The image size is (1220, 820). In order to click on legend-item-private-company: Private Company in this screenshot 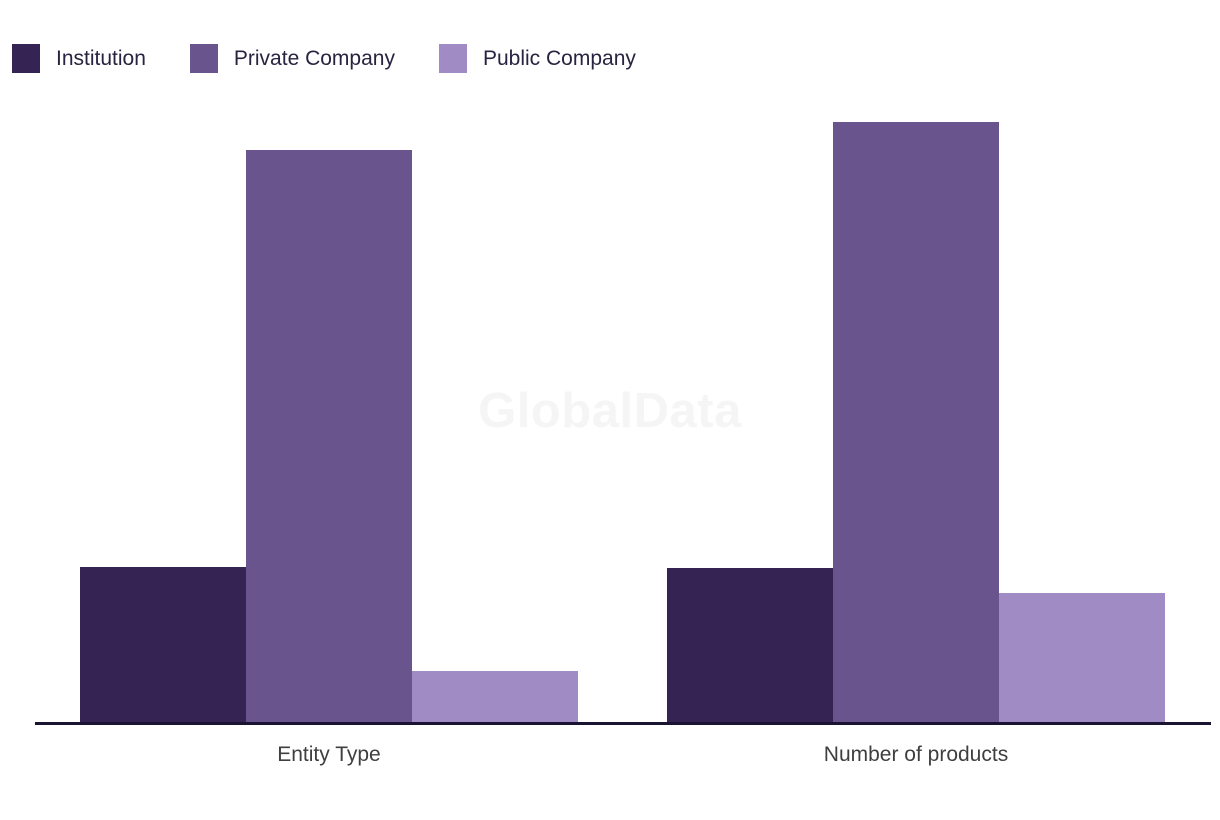, I will do `click(292, 58)`.